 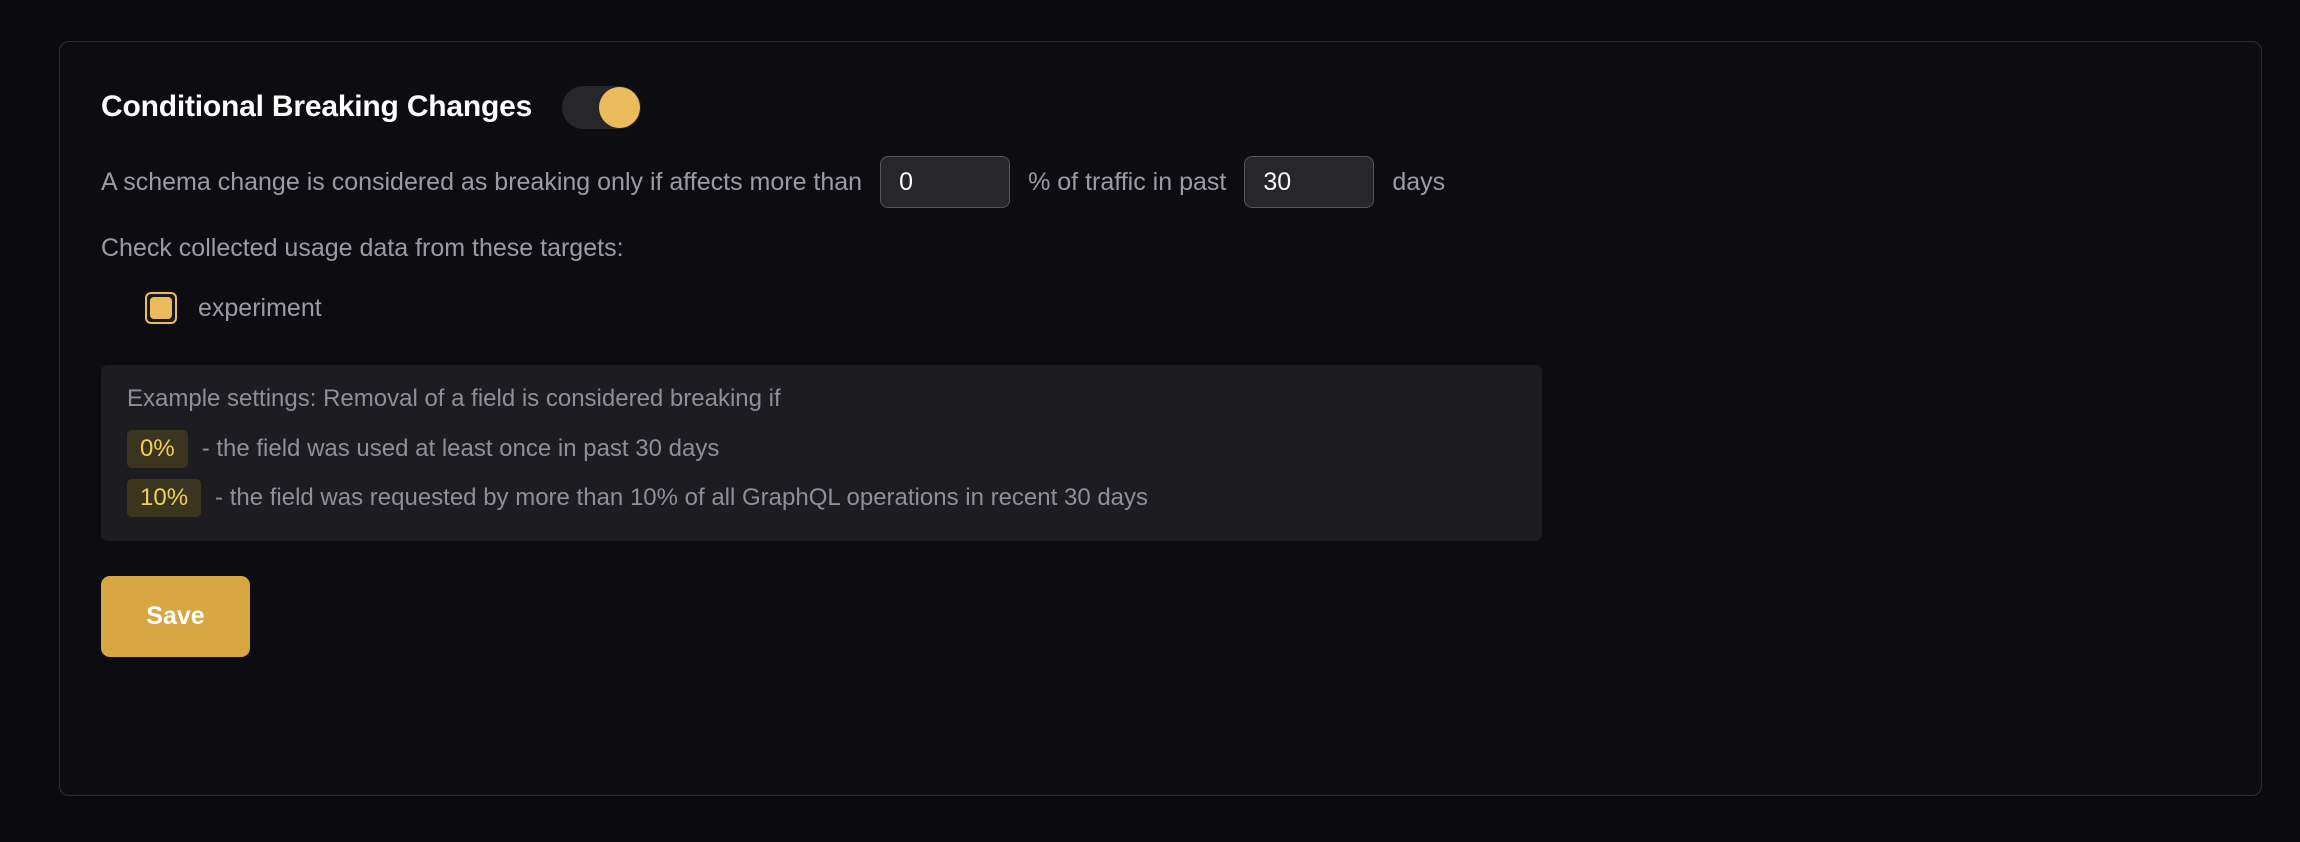 What do you see at coordinates (945, 182) in the screenshot?
I see `percentage-input: 0` at bounding box center [945, 182].